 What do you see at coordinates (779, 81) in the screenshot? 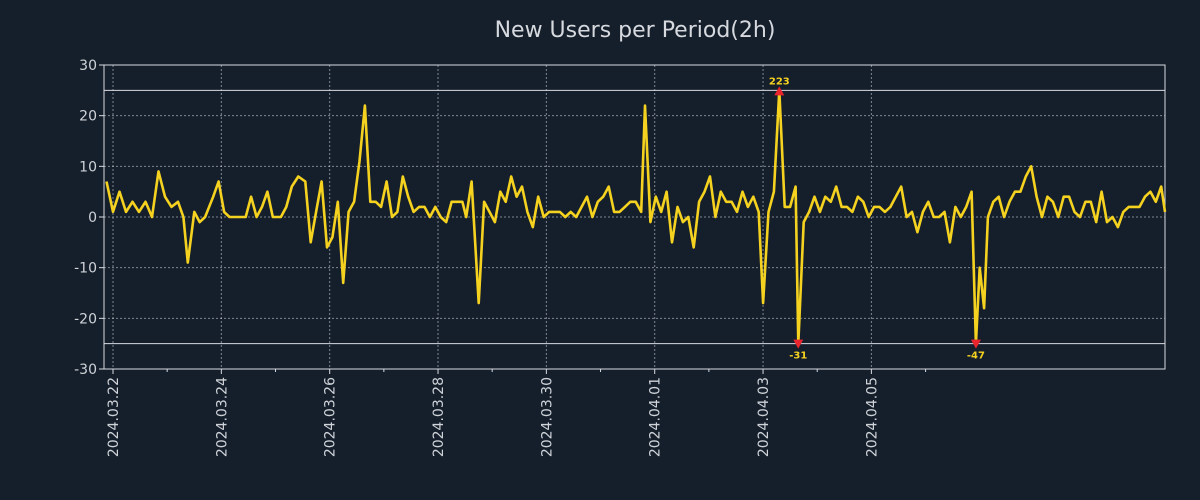
I see `clip-value-label: 223` at bounding box center [779, 81].